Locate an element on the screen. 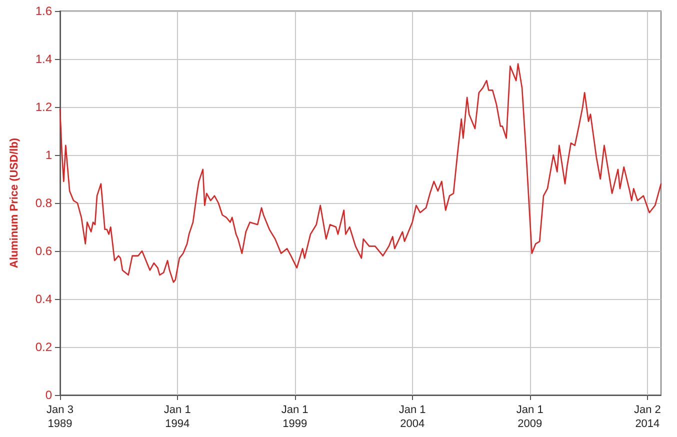  y-tick-label: 0.6 is located at coordinates (43, 251).